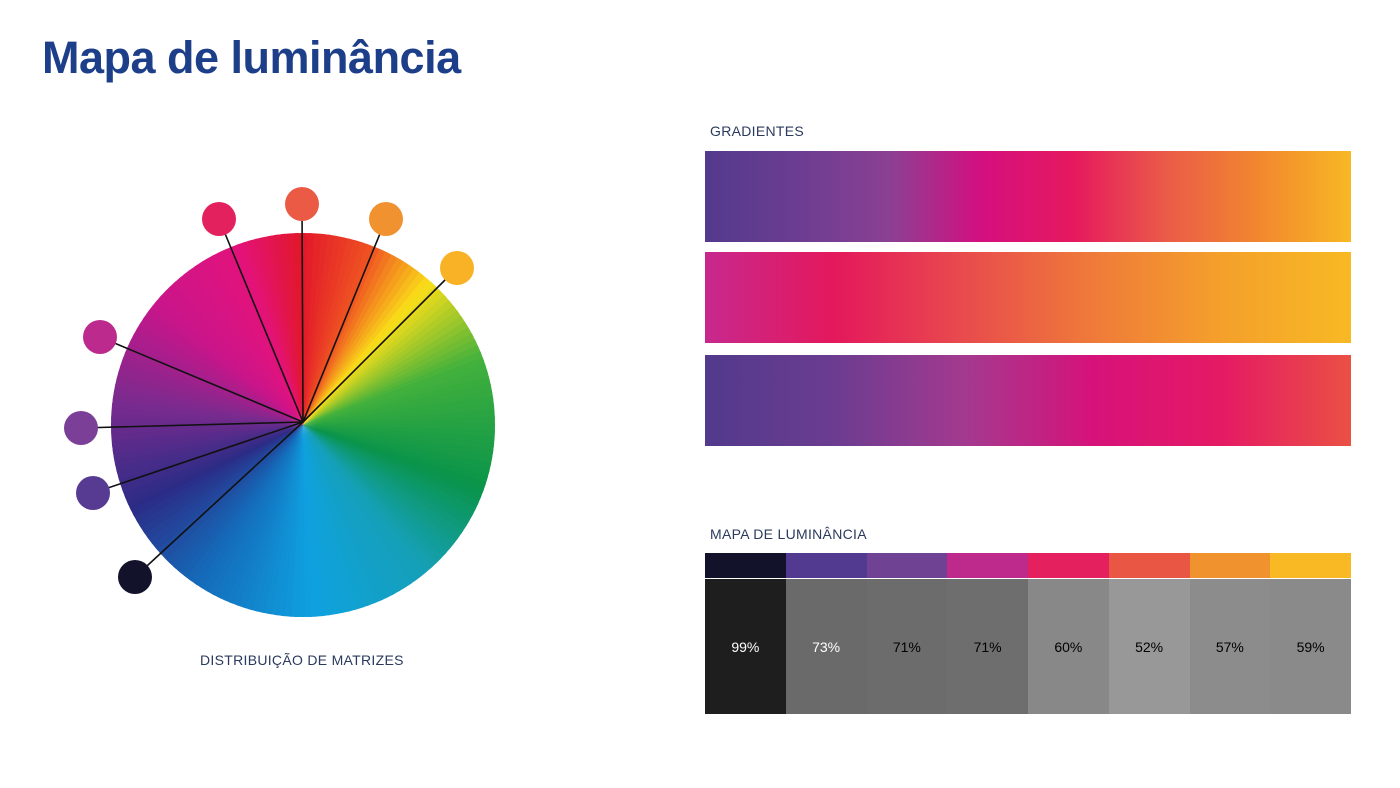  I want to click on swatch-deep-purple, so click(93, 493).